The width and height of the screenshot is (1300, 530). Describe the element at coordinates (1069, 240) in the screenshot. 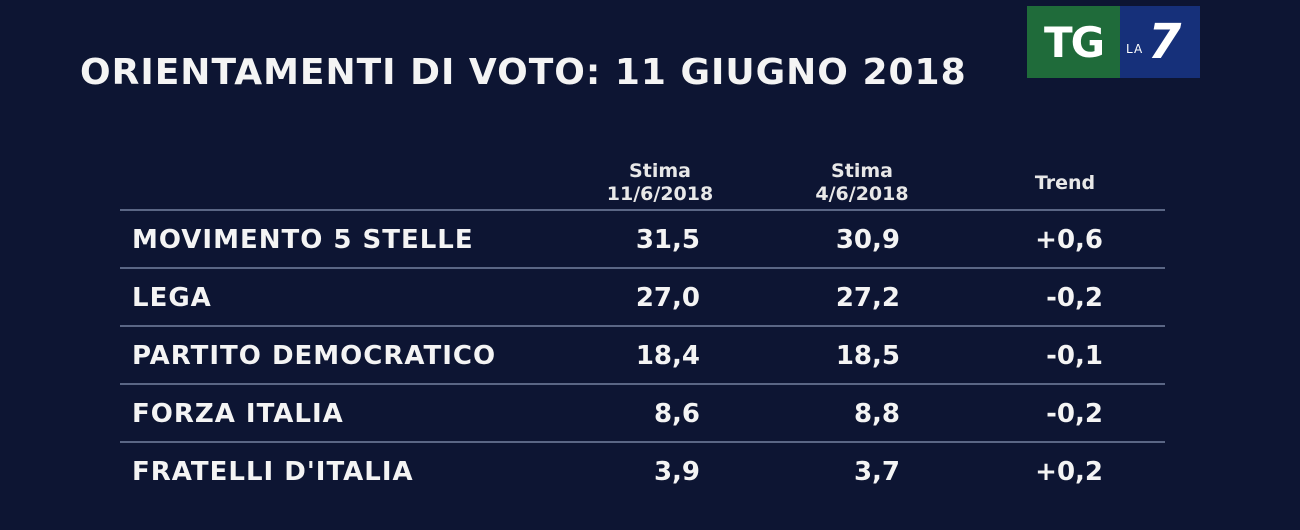

I see `trend-value: +0,6` at that location.